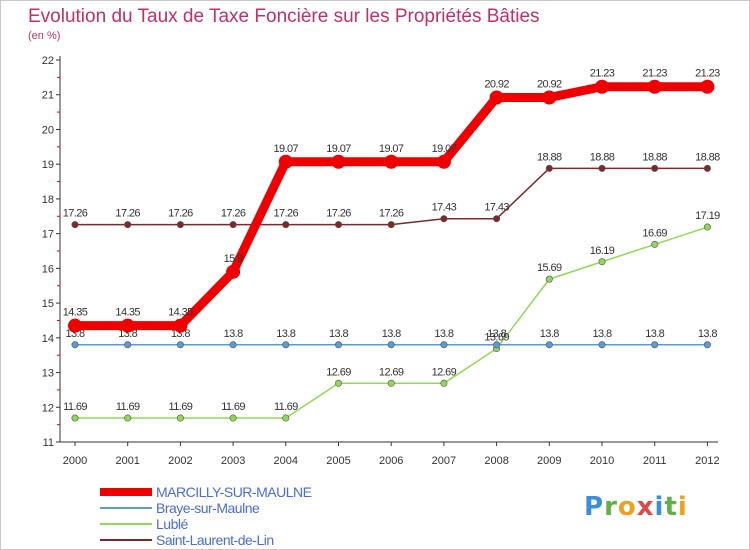  What do you see at coordinates (48, 96) in the screenshot?
I see `y-tick-label: 21` at bounding box center [48, 96].